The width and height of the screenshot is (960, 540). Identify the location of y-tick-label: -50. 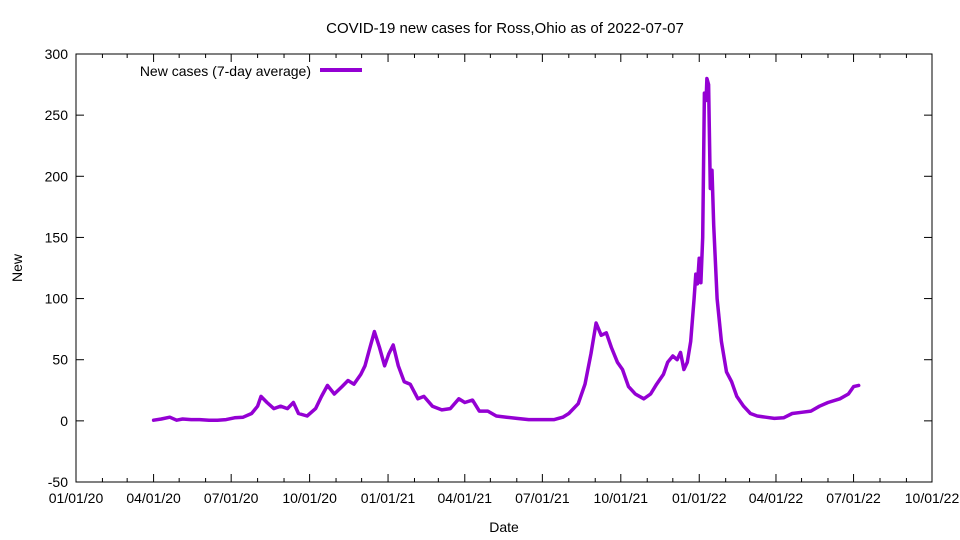
(58, 482).